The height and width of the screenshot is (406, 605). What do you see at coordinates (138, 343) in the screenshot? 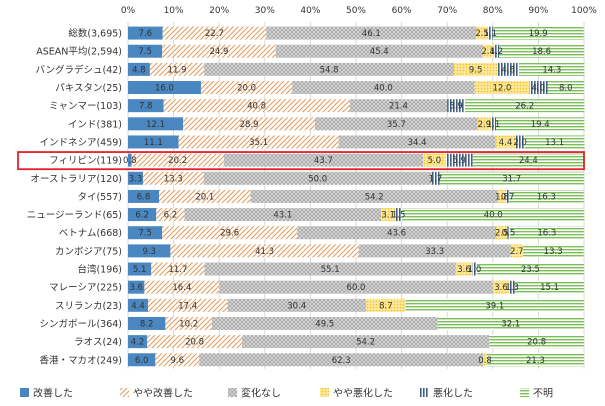
I see `data-label: 4.2` at bounding box center [138, 343].